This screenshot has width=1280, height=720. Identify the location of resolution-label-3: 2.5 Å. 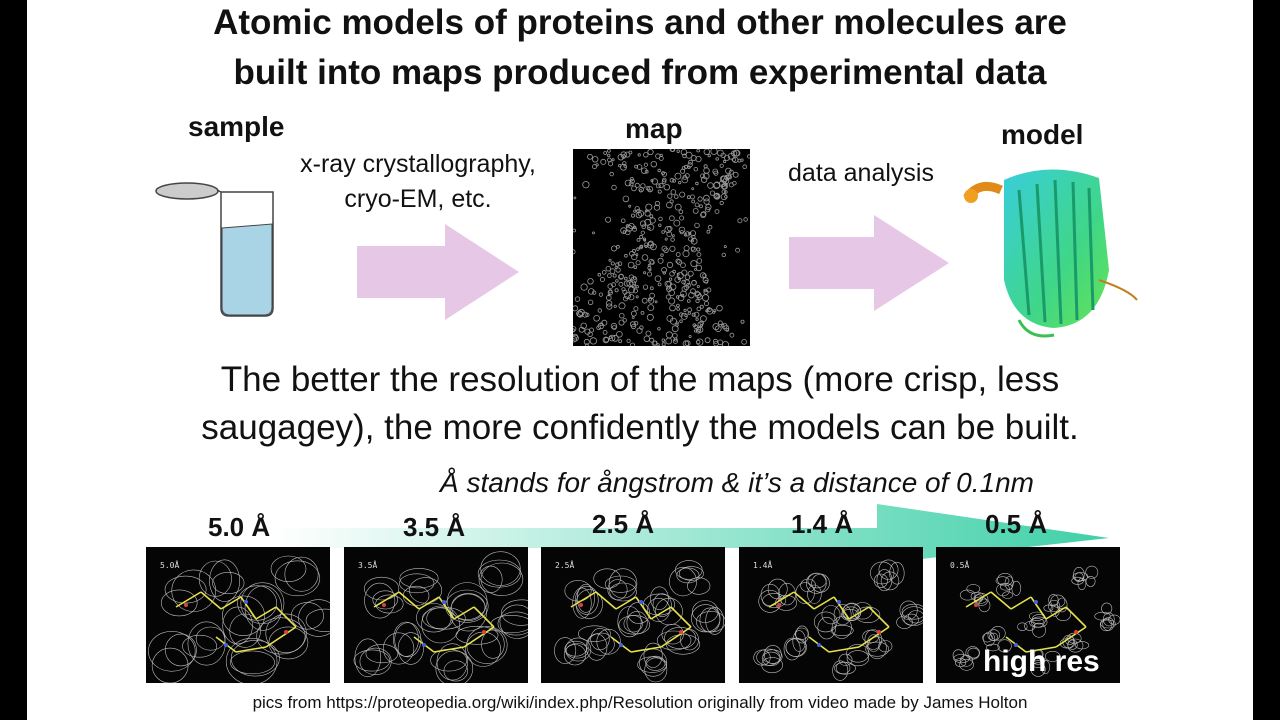
(623, 524).